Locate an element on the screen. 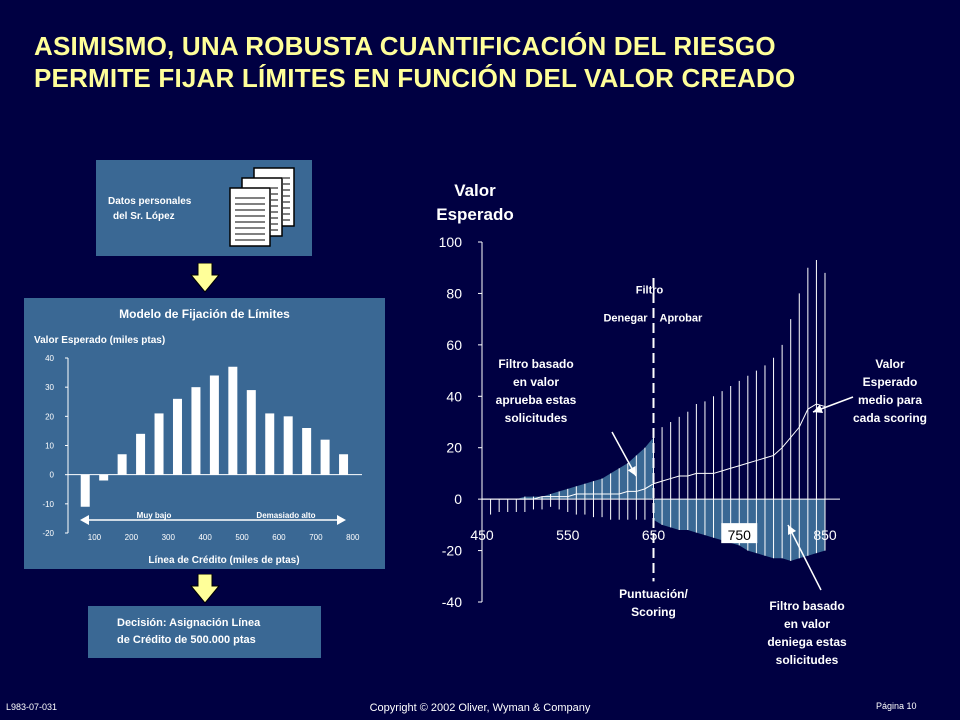 Image resolution: width=960 pixels, height=720 pixels. main-x-tick-label: 450 is located at coordinates (482, 535).